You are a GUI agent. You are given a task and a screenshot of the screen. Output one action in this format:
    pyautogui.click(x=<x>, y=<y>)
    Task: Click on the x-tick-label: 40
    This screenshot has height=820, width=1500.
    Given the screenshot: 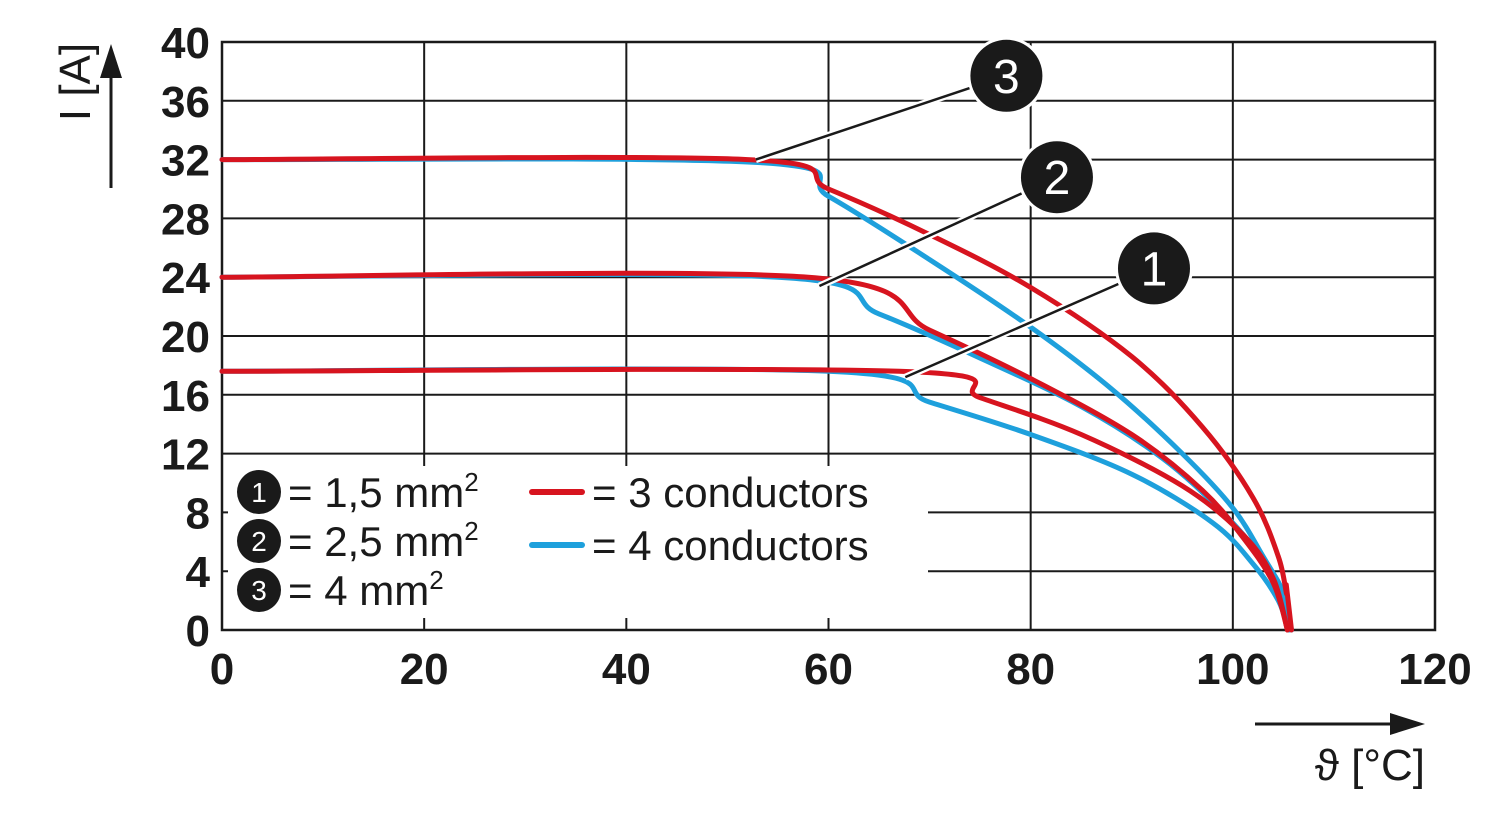 What is the action you would take?
    pyautogui.click(x=626, y=669)
    